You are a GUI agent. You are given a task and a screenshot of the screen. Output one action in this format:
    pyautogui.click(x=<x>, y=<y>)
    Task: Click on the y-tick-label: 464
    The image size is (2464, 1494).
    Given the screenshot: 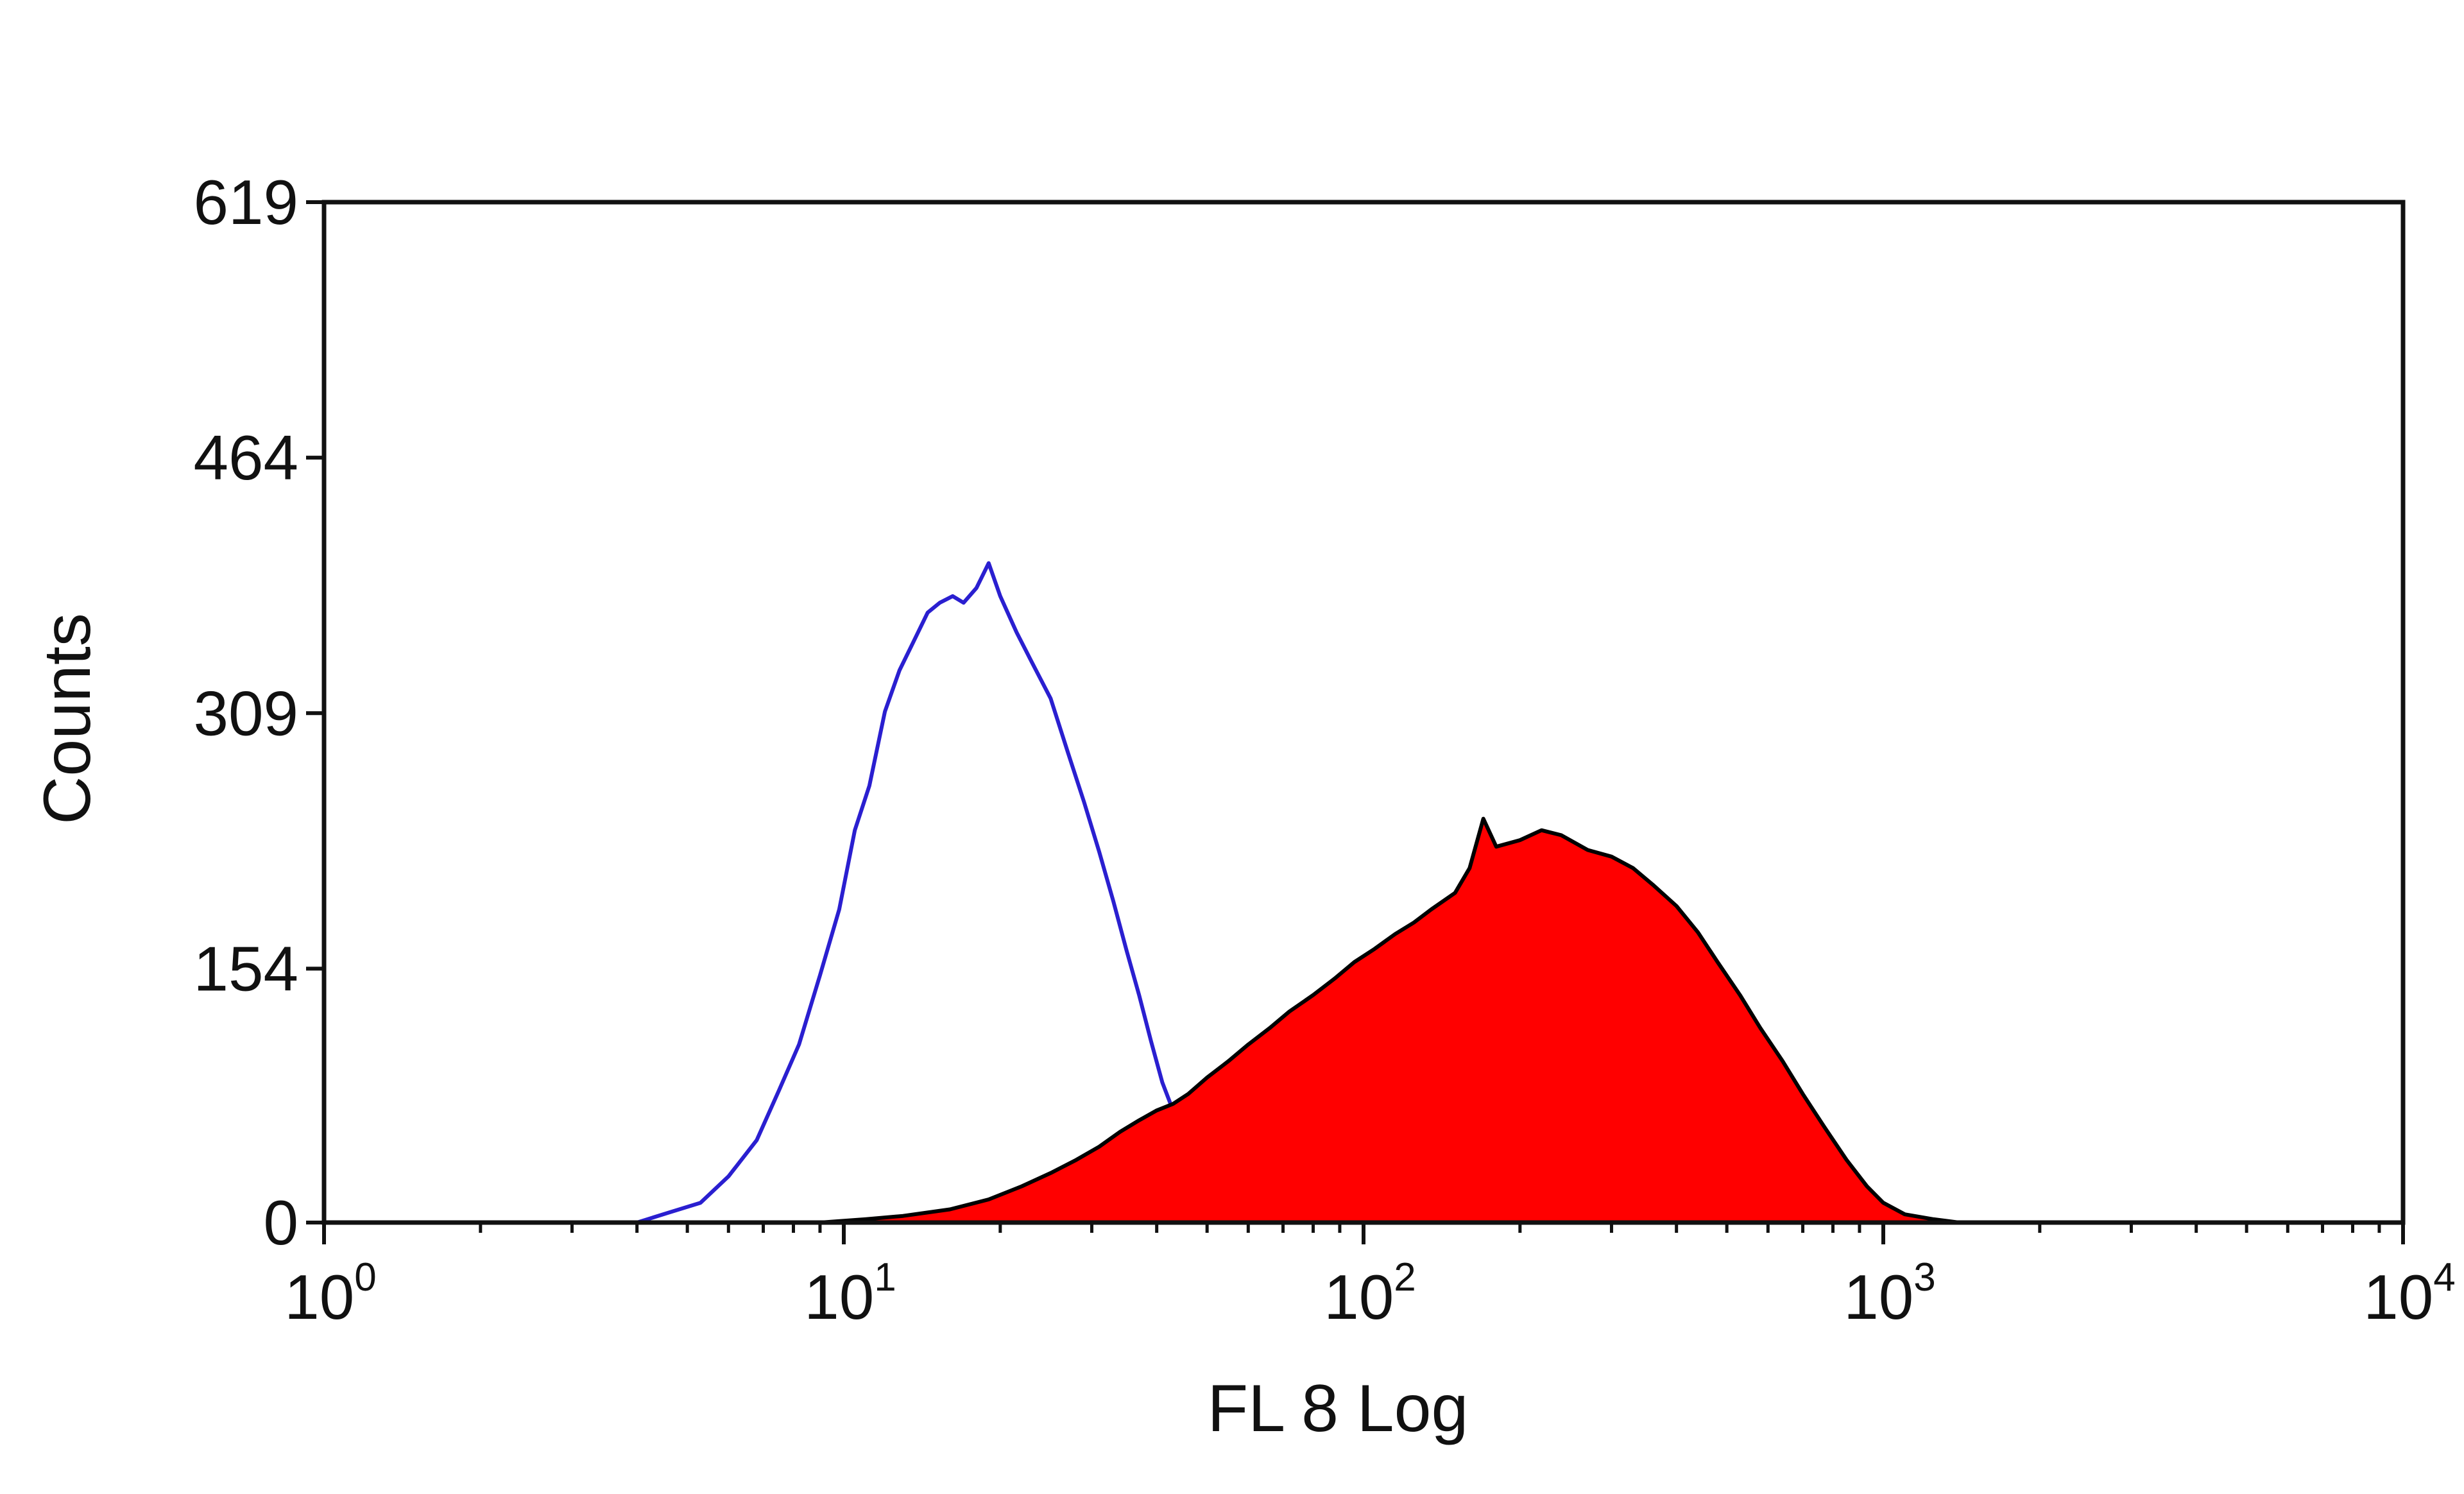 What is the action you would take?
    pyautogui.click(x=246, y=458)
    